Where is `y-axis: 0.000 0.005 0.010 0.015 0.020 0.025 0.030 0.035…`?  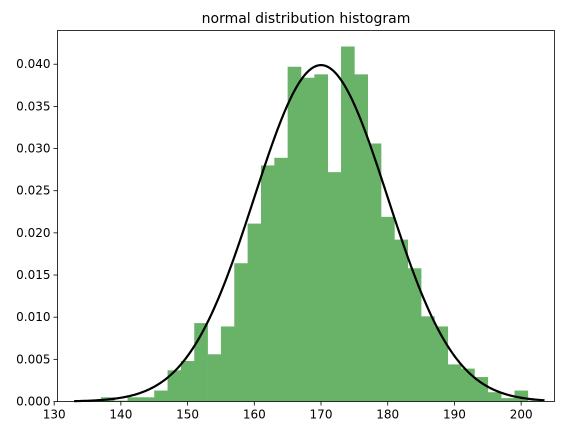
y-axis: 0.000 0.005 0.010 0.015 0.020 0.025 0.030 0.035… is located at coordinates (37, 233).